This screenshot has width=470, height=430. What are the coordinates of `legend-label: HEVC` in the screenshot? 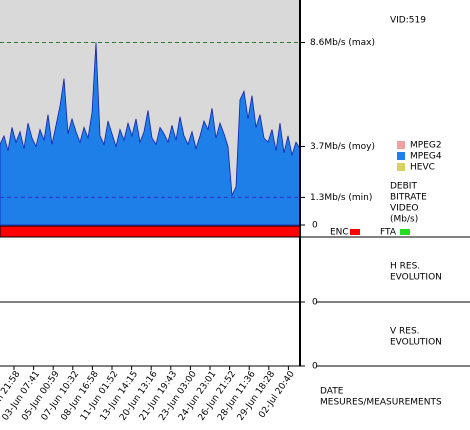 It's located at (422, 168).